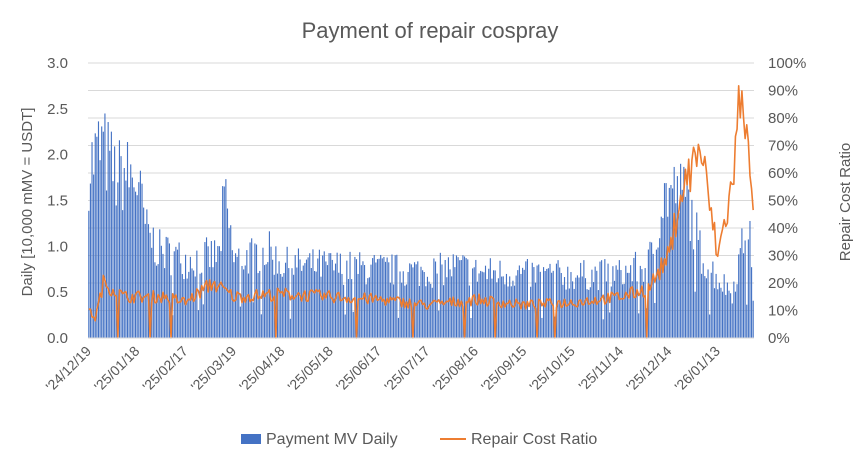 The height and width of the screenshot is (463, 861). What do you see at coordinates (165, 369) in the screenshot?
I see `x-tick-label: '25/02/17` at bounding box center [165, 369].